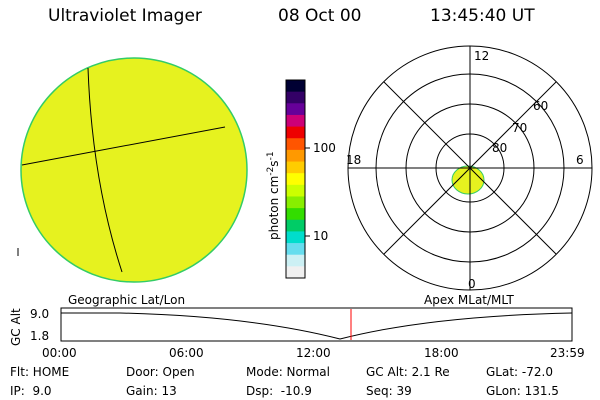  What do you see at coordinates (320, 236) in the screenshot?
I see `colorbar-tick-10-label: 10` at bounding box center [320, 236].